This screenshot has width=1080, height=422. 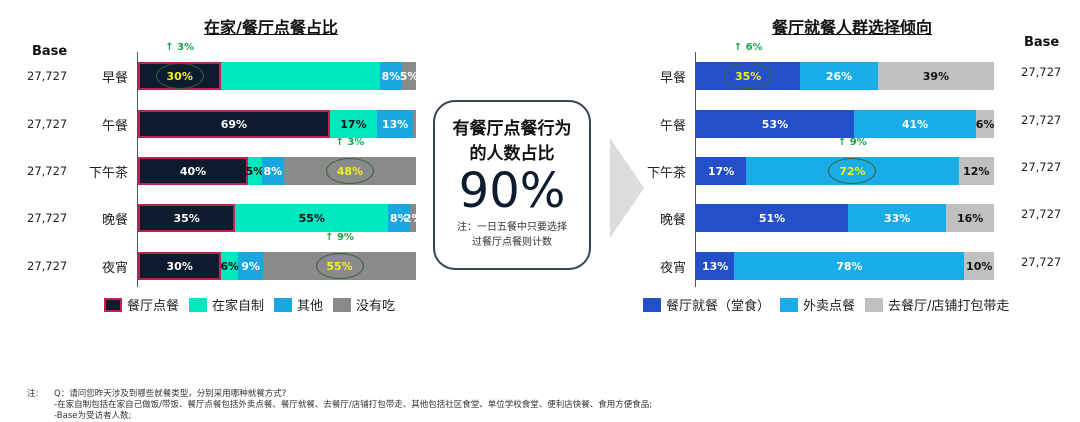 I want to click on segment-value: 16%, so click(x=970, y=218).